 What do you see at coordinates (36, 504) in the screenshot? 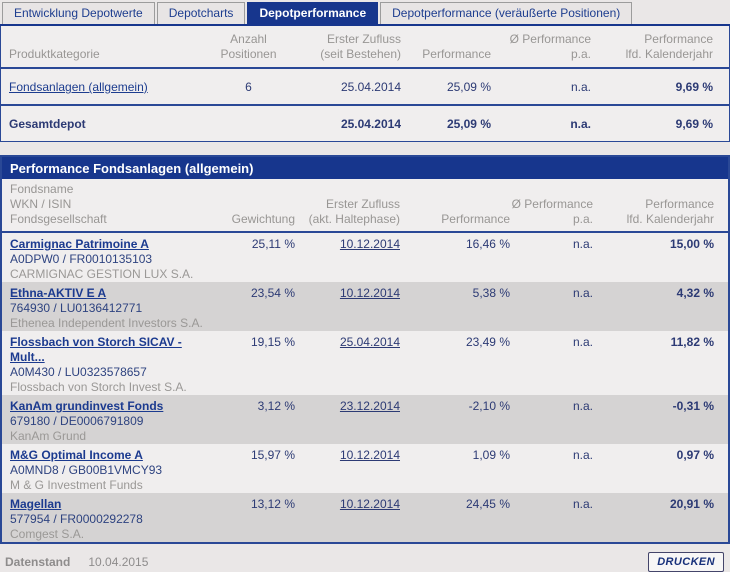
I see `fund-name-link: Magellan` at bounding box center [36, 504].